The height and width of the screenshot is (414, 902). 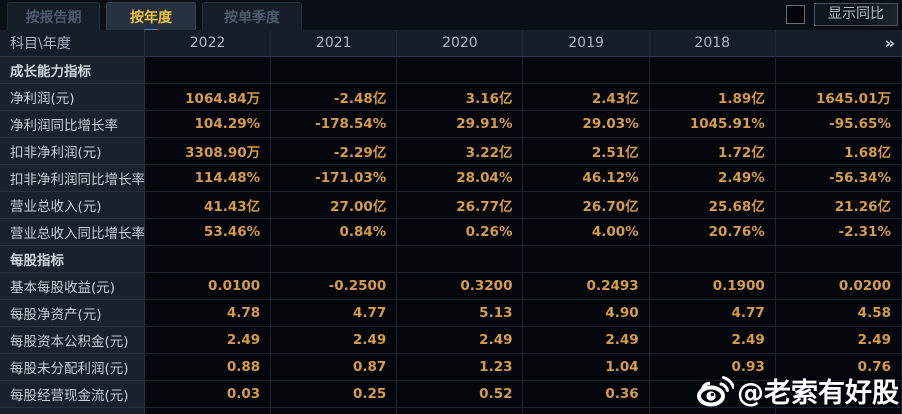 I want to click on value-cell: -171.03%, so click(x=334, y=178).